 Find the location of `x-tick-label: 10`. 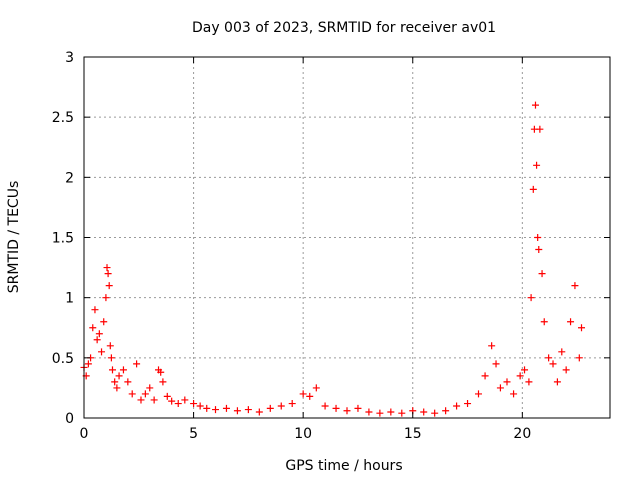

x-tick-label: 10 is located at coordinates (303, 434).